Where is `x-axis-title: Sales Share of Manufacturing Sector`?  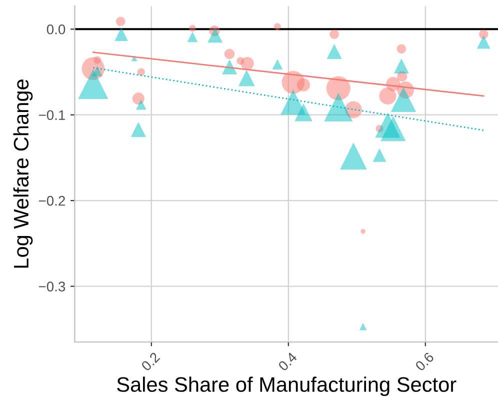
x-axis-title: Sales Share of Manufacturing Sector is located at coordinates (286, 386).